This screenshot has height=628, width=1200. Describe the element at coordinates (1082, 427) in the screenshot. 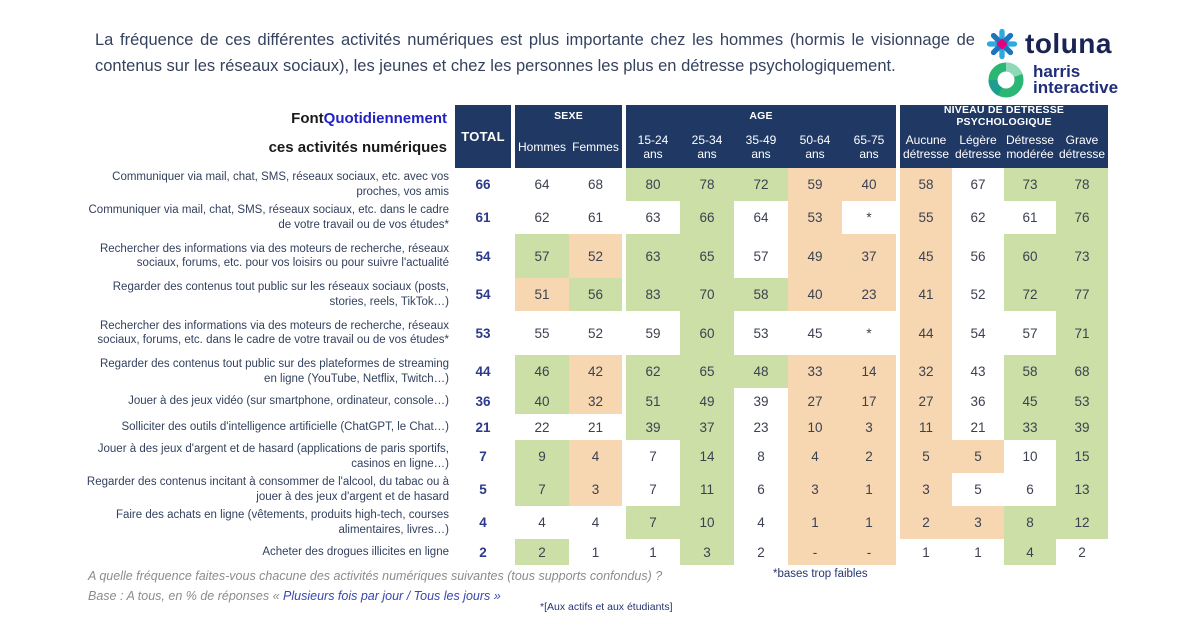

I see `table-cell: 39` at that location.